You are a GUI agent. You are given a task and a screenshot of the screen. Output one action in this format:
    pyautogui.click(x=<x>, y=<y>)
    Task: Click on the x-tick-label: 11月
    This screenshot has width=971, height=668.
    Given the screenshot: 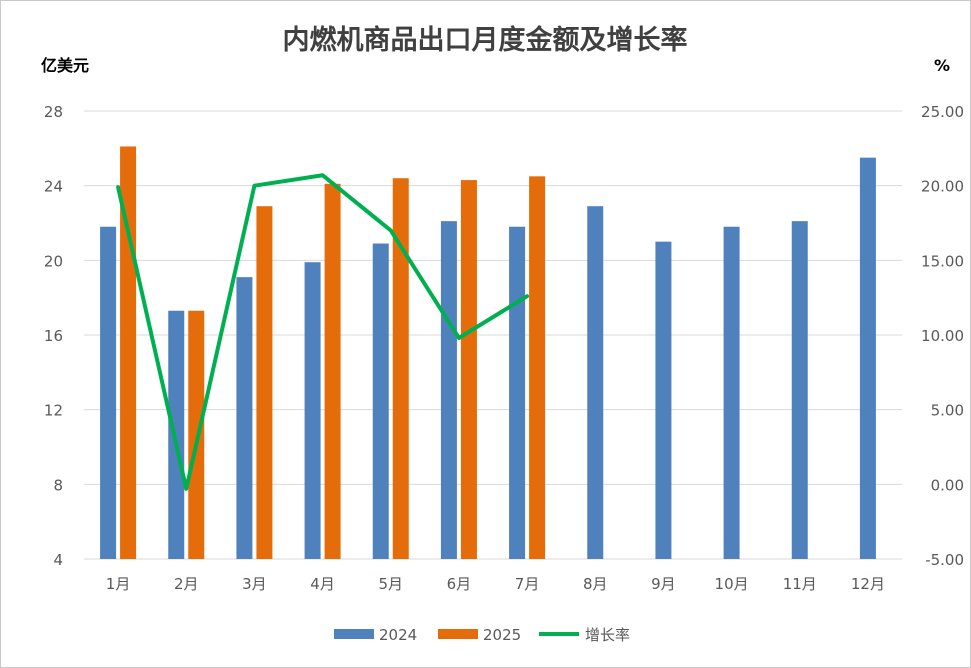 What is the action you would take?
    pyautogui.click(x=800, y=584)
    